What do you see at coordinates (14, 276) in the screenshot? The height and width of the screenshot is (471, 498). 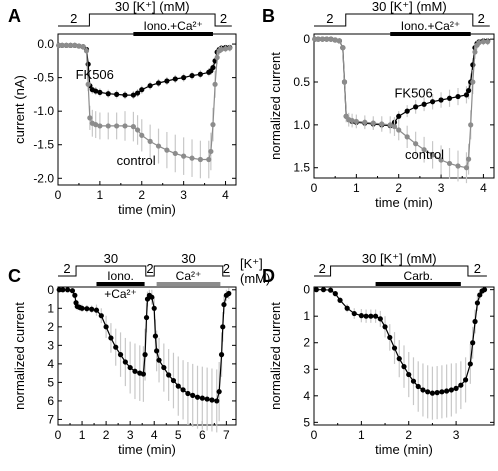 I see `panel-letter: C` at bounding box center [14, 276].